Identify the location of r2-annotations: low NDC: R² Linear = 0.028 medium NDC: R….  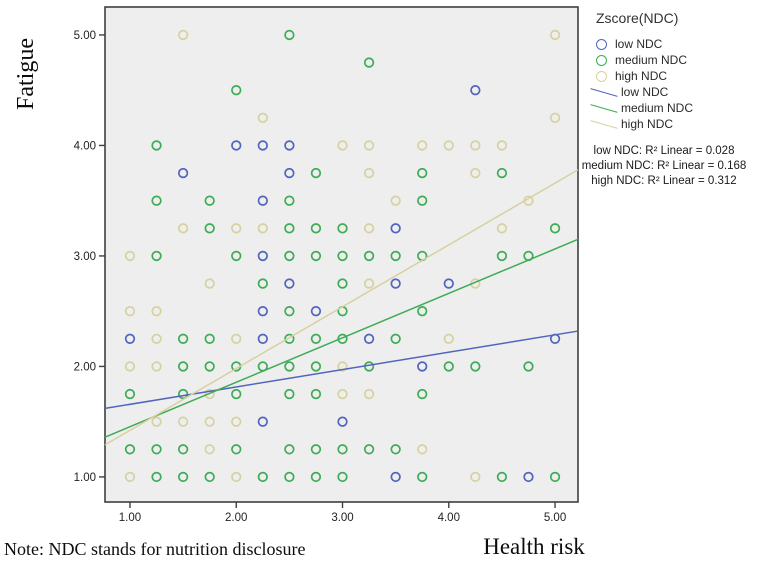
(663, 166).